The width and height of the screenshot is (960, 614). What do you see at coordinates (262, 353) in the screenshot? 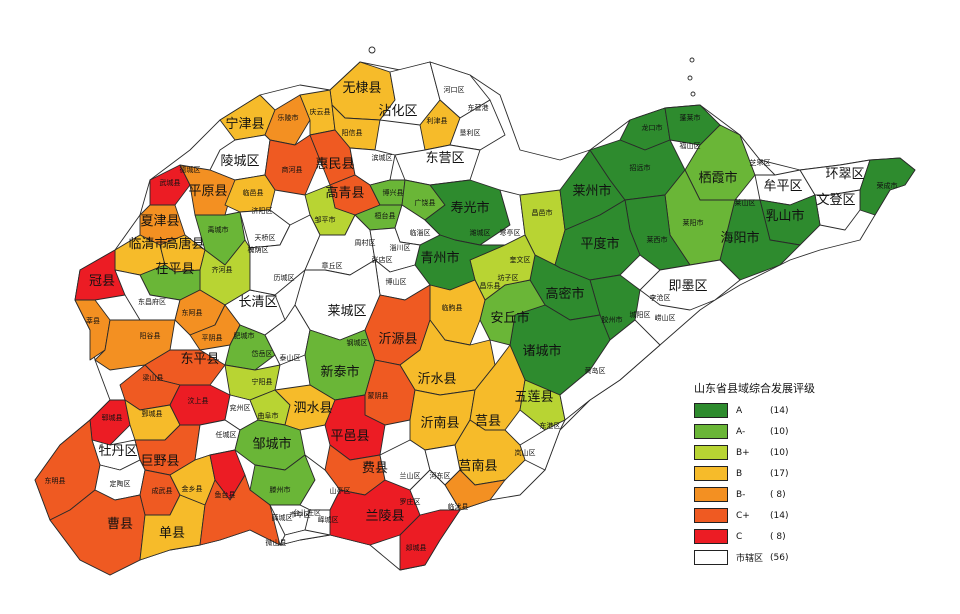
I see `county-label: 岱岳区` at bounding box center [262, 353].